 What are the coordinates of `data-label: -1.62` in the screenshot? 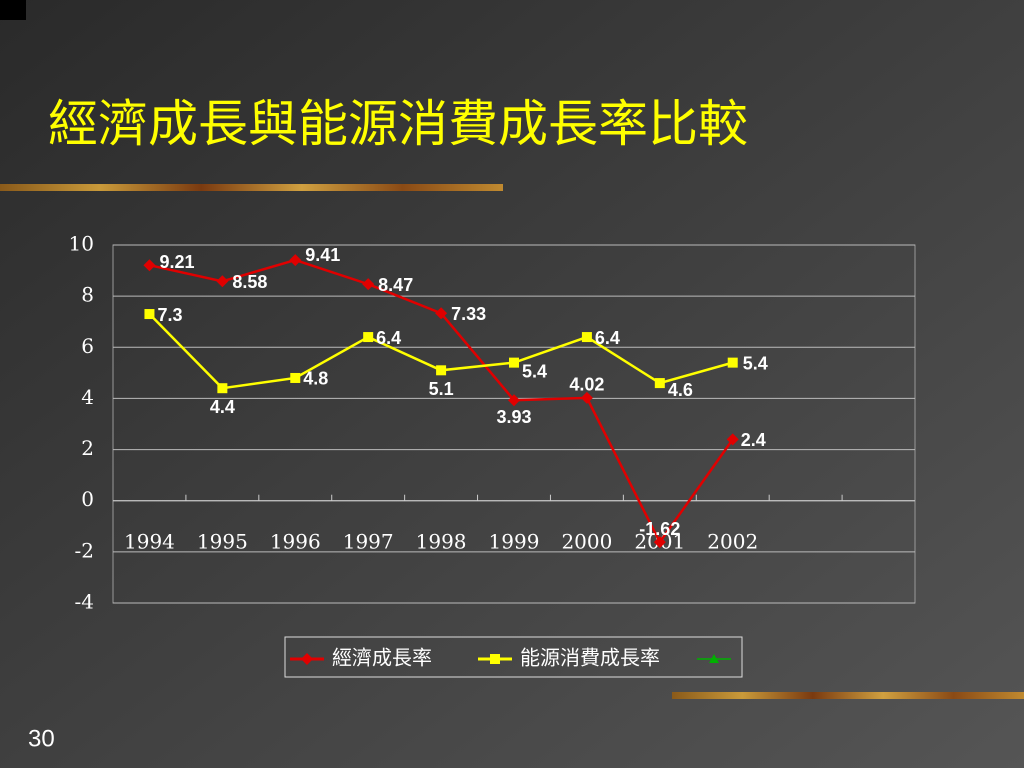 It's located at (659, 529).